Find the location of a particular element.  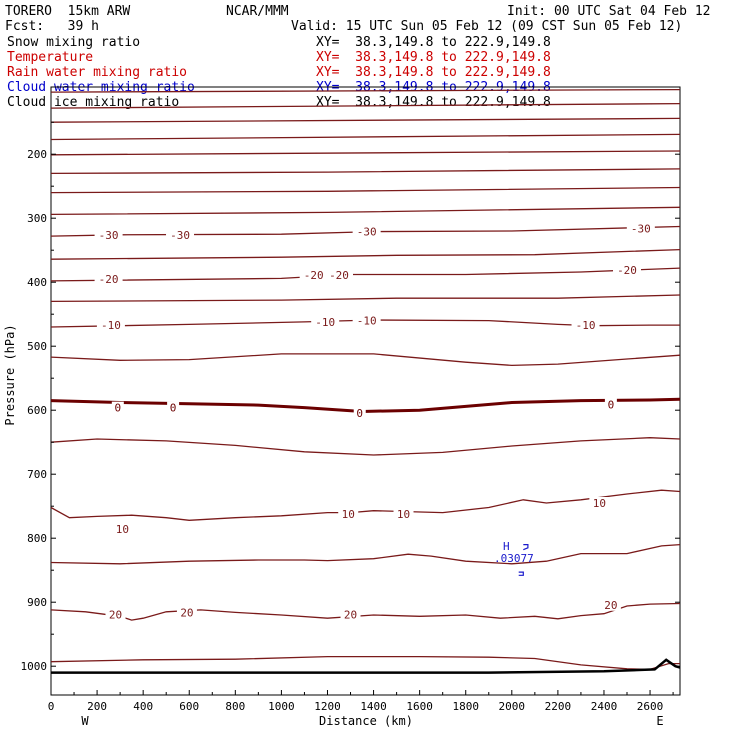

y-tick-label: 500 is located at coordinates (37, 346).